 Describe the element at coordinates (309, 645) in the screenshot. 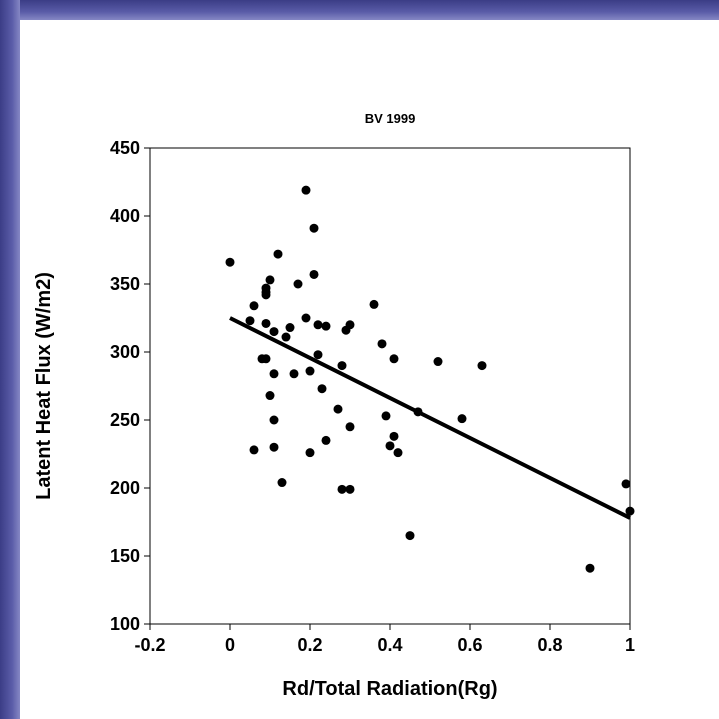

I see `x-tick-label: 0.2` at that location.